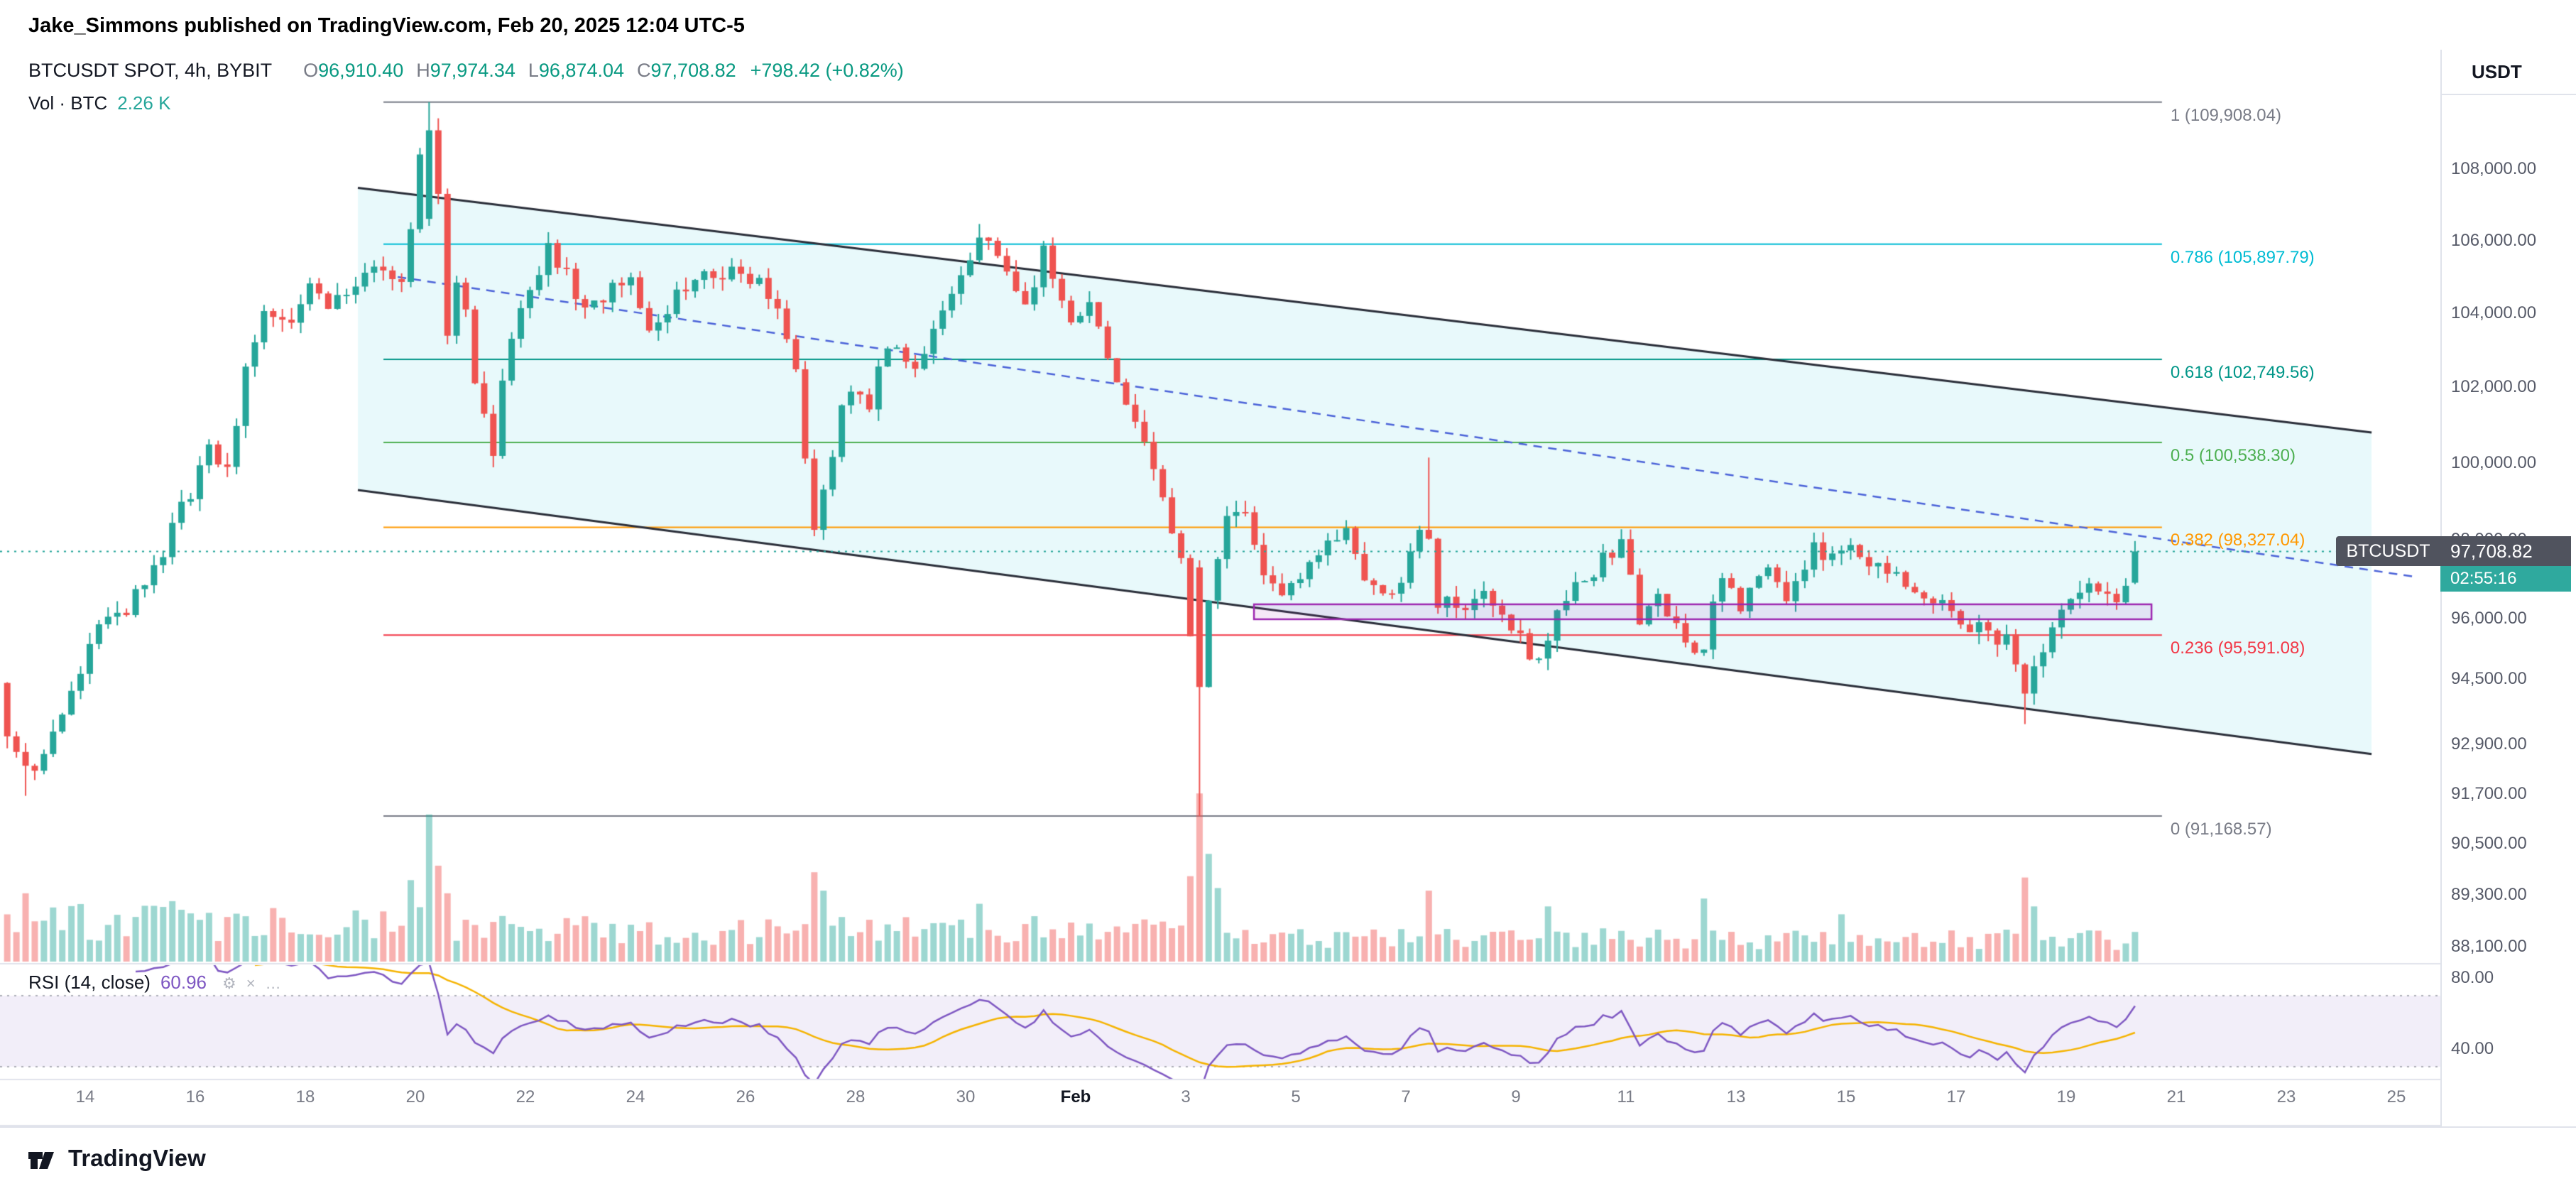  What do you see at coordinates (2494, 462) in the screenshot?
I see `price-axis-tick: 100,000.00` at bounding box center [2494, 462].